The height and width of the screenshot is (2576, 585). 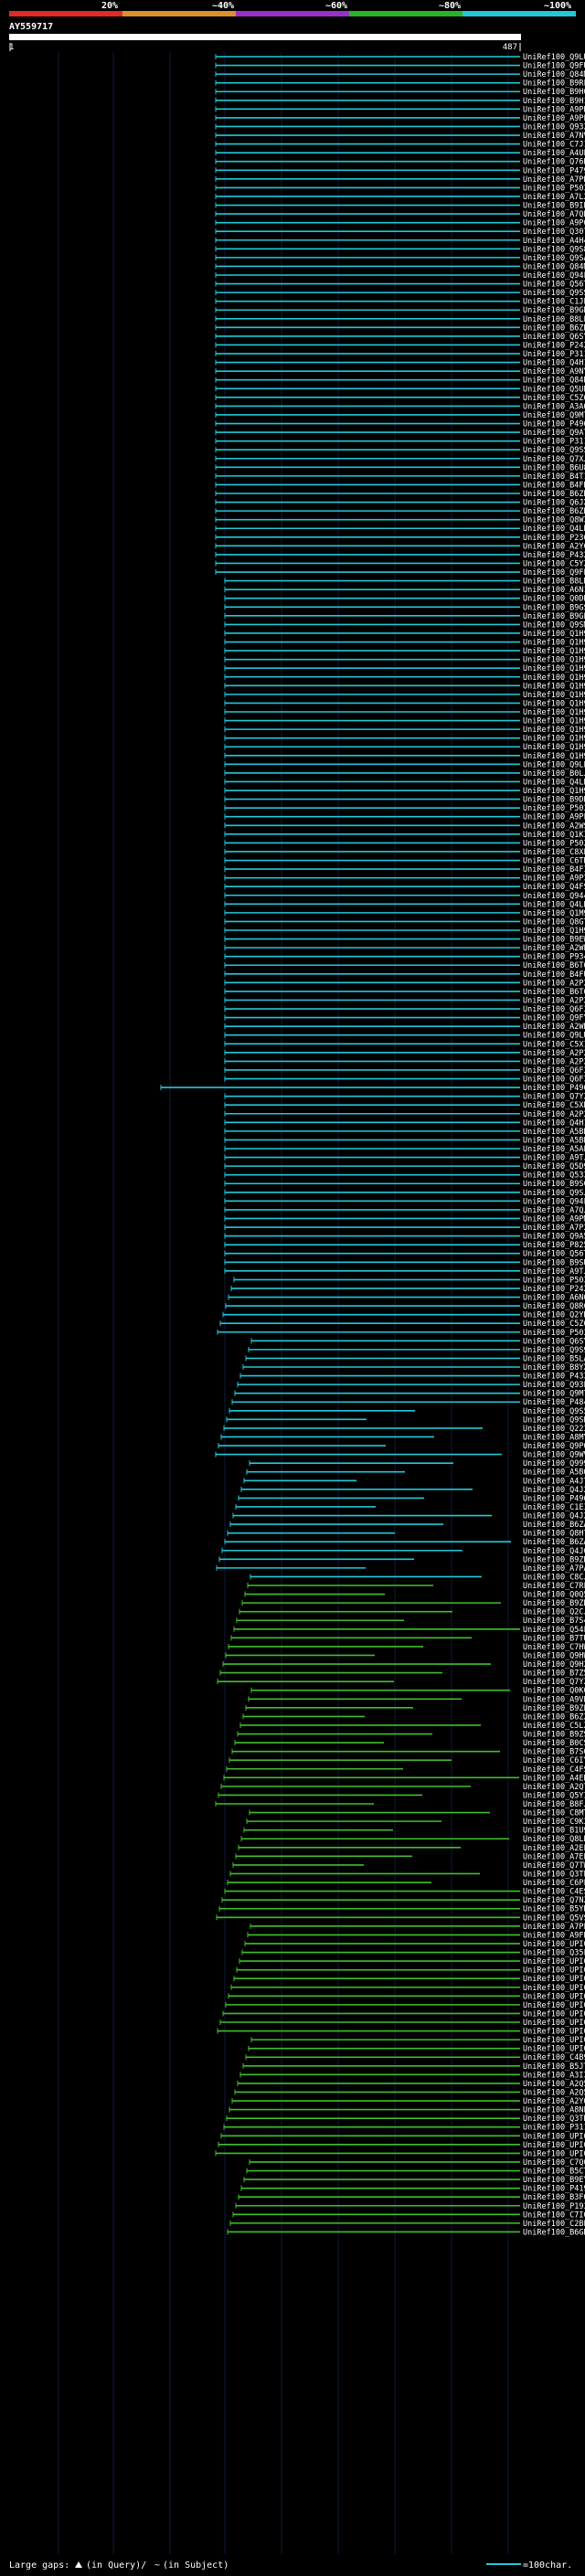 What do you see at coordinates (554, 381) in the screenshot?
I see `hit-id-label: UniRef100_Q84RM7` at bounding box center [554, 381].